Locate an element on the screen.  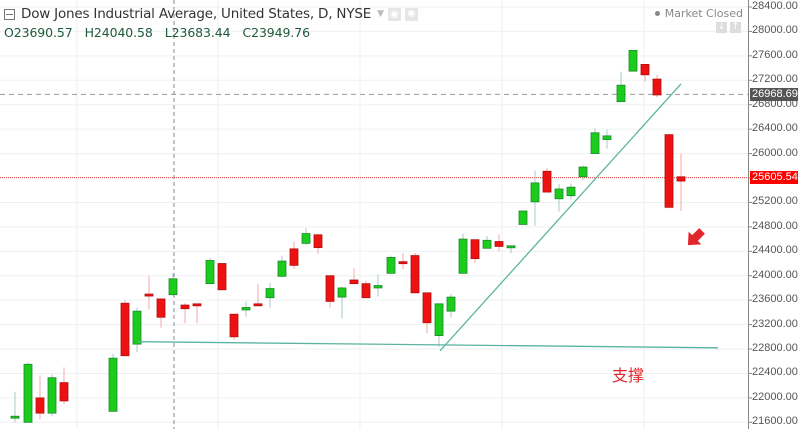
price-tick-label: 27200.00 is located at coordinates (775, 79).